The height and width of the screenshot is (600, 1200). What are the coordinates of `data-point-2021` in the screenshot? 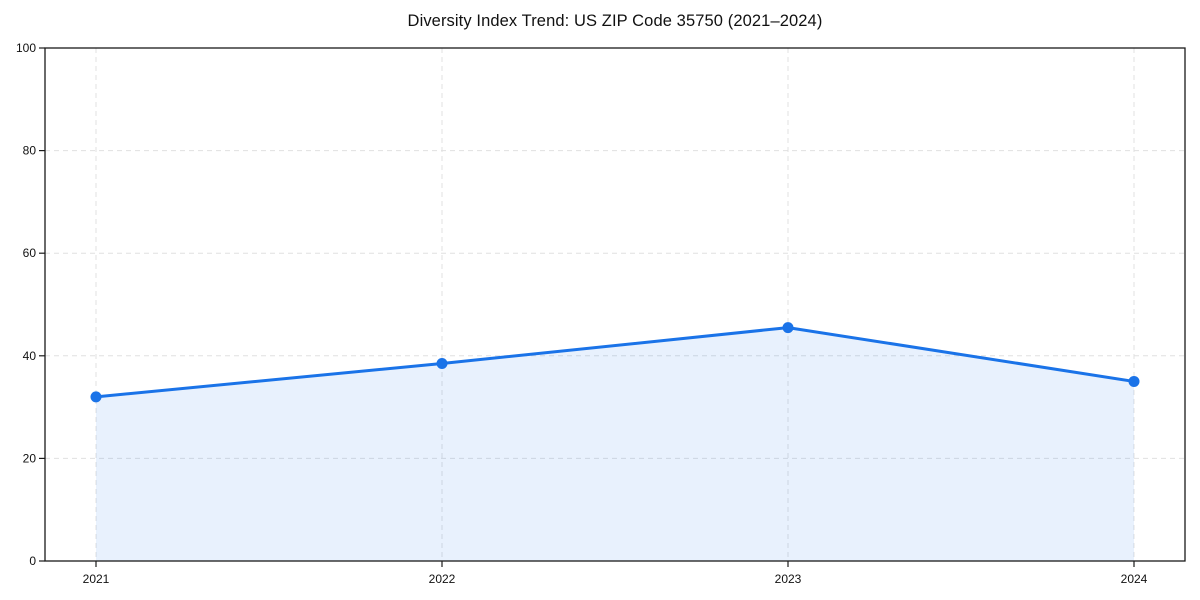 It's located at (96, 397).